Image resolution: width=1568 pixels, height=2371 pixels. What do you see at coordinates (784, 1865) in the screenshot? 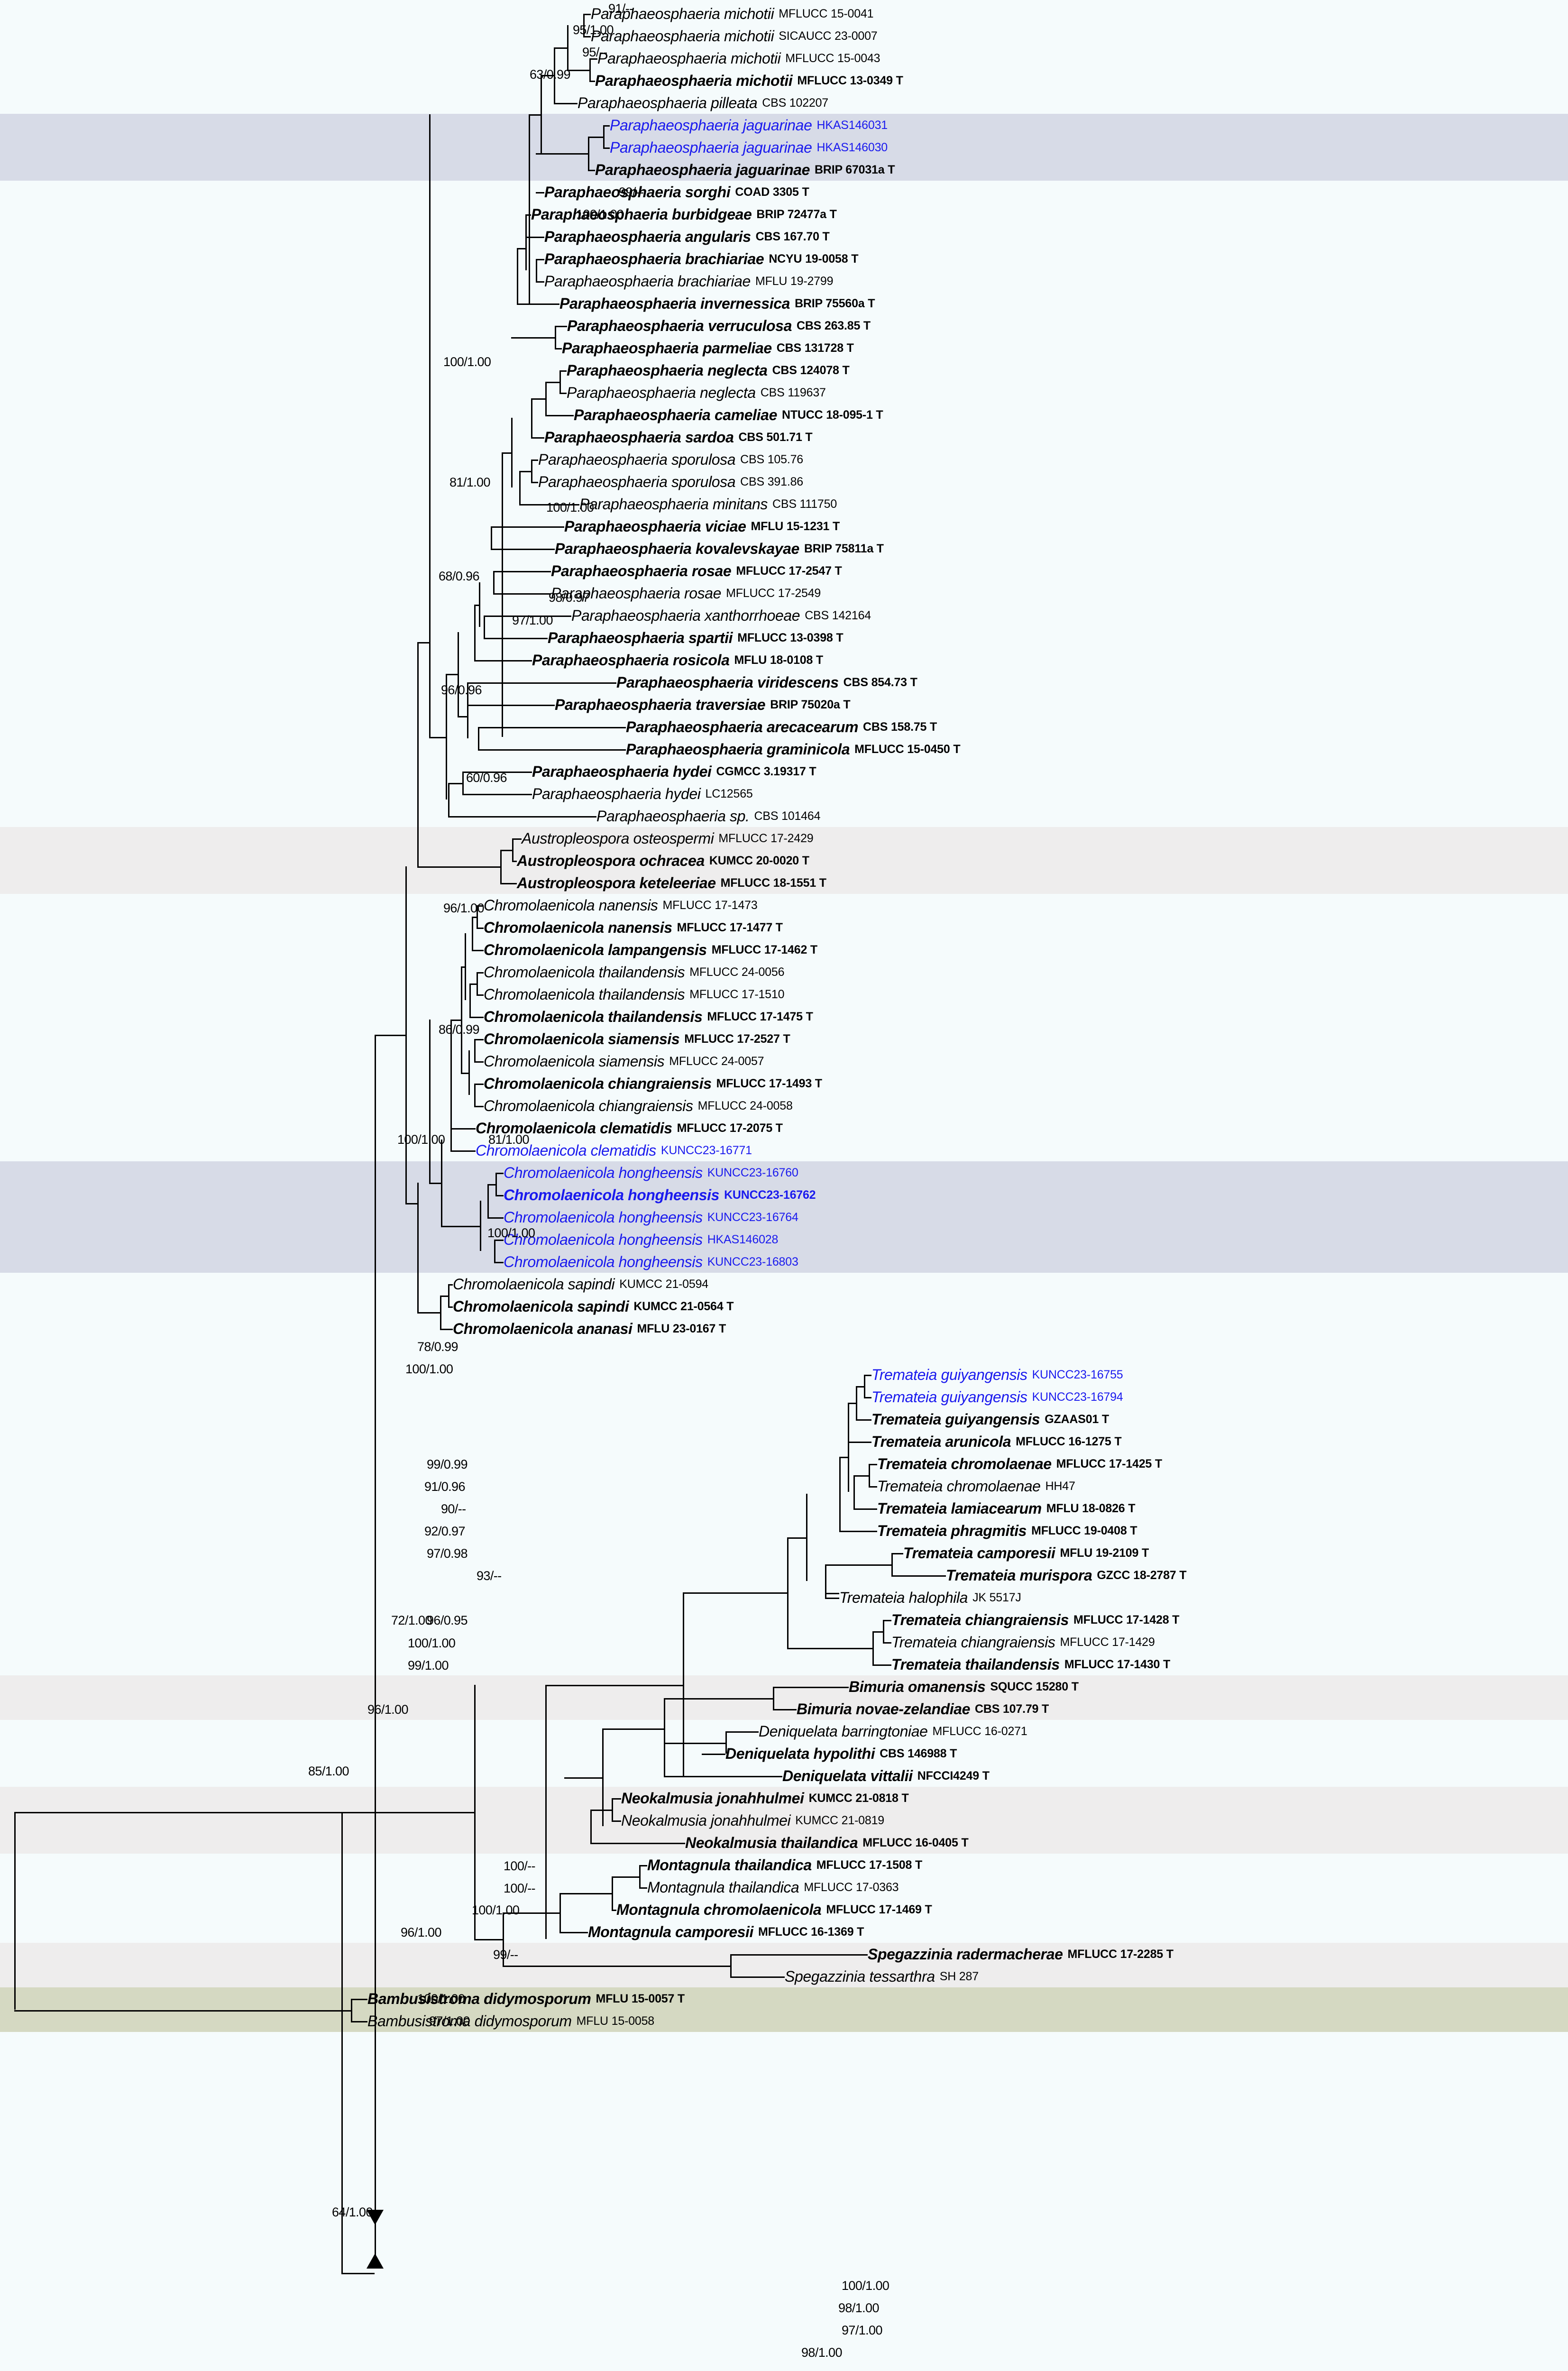
I see `taxon-row: Montagnula thailandica MFLUCC 17-1508 T` at bounding box center [784, 1865].